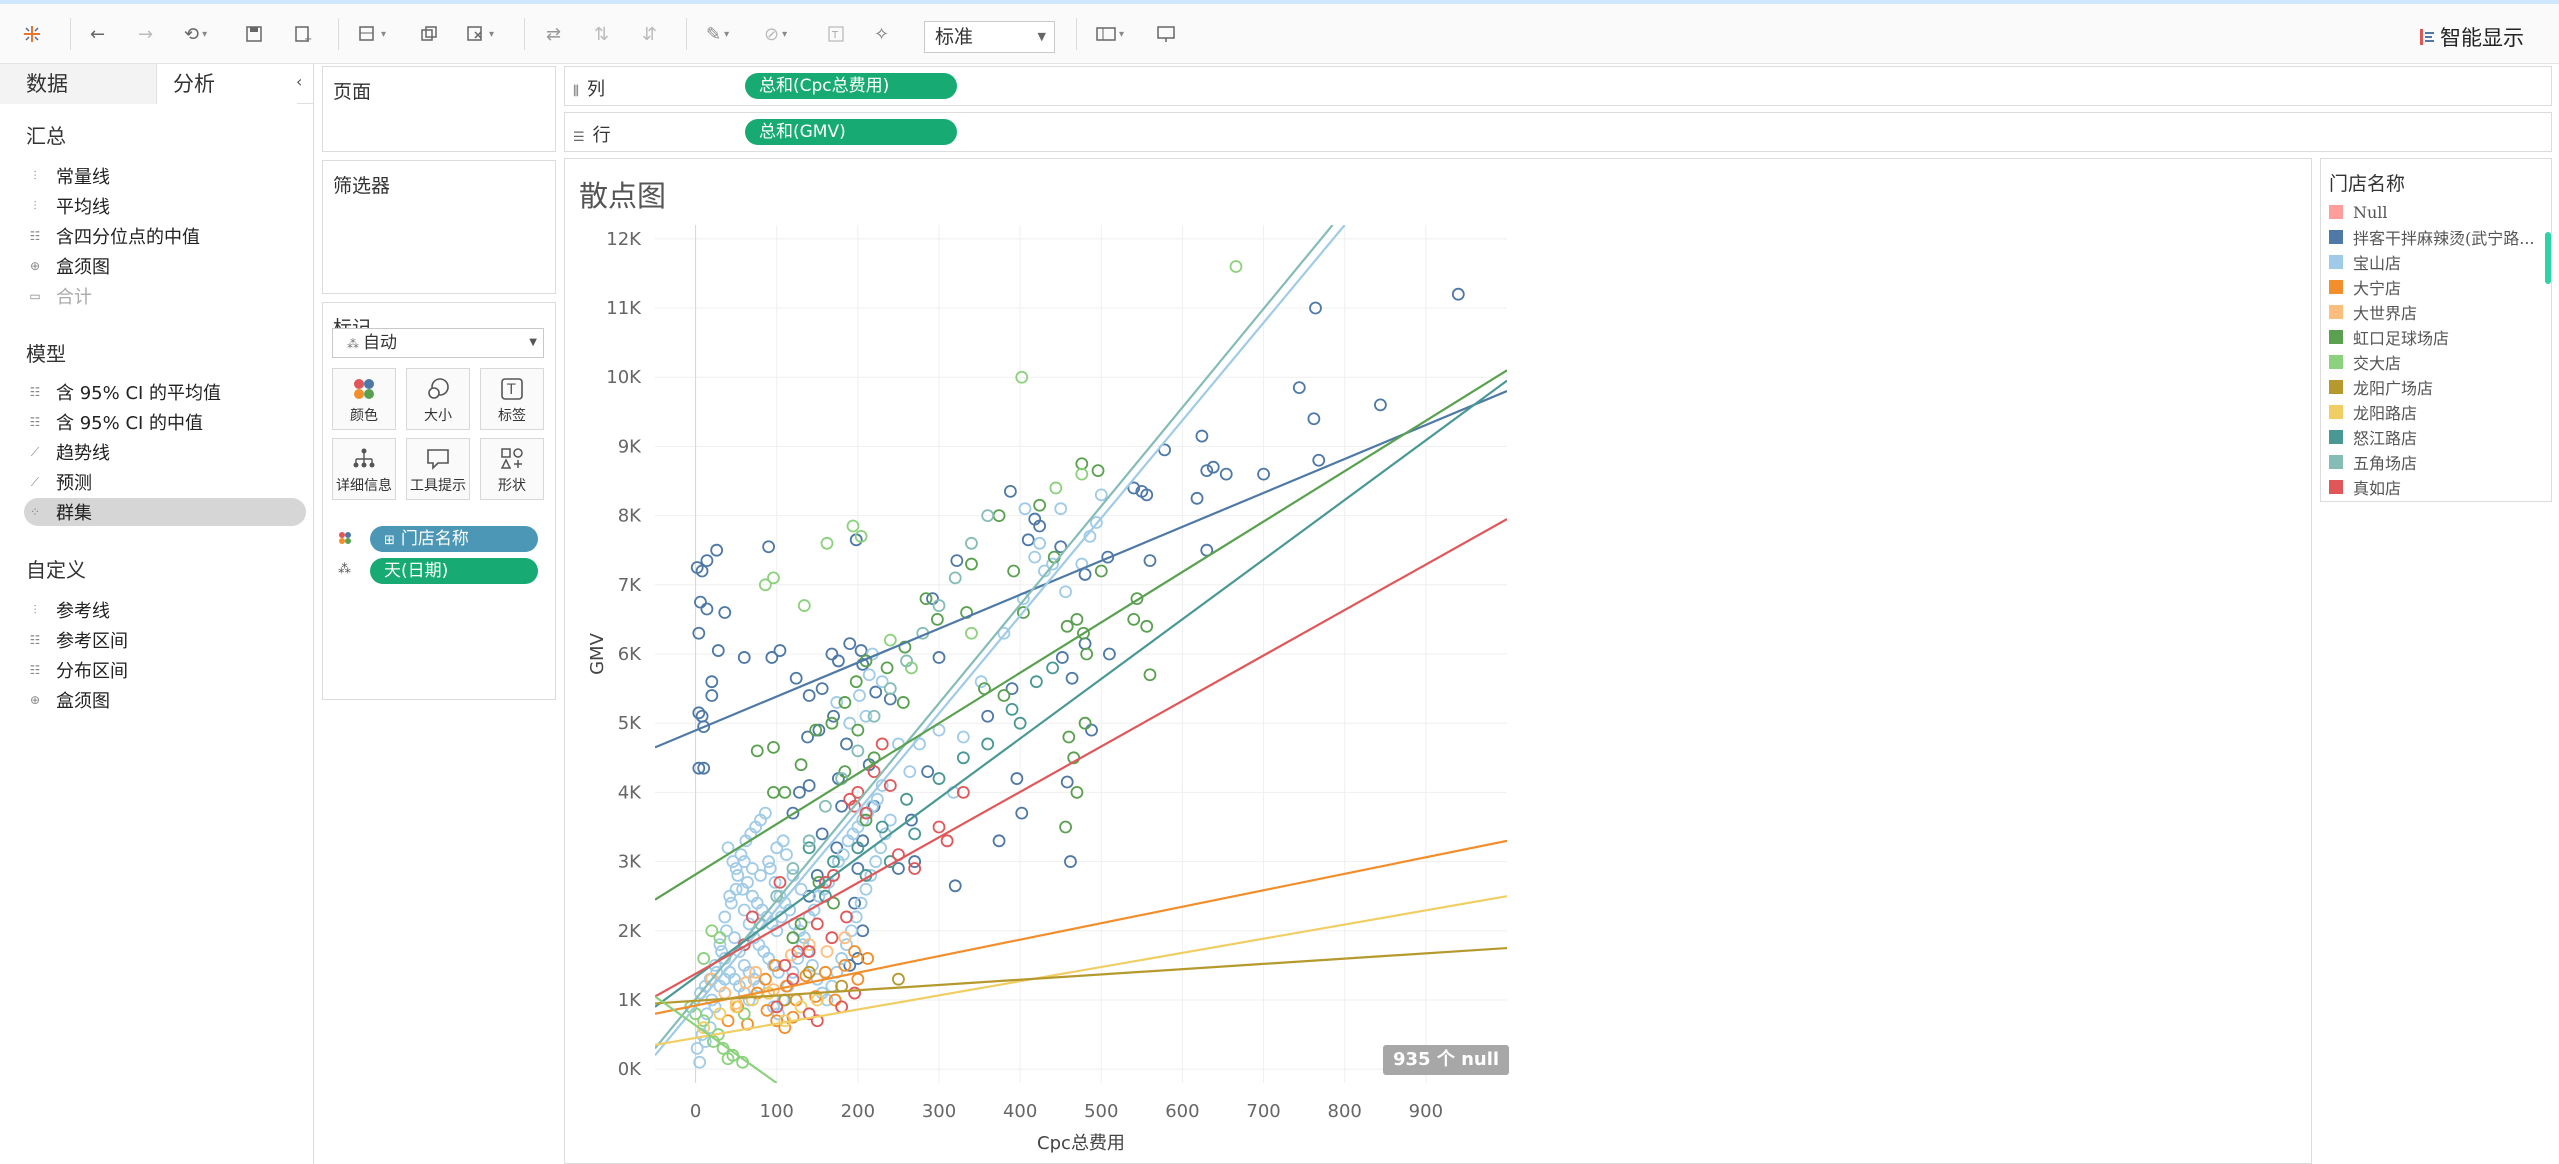  I want to click on tab-data: 数据, so click(78, 84).